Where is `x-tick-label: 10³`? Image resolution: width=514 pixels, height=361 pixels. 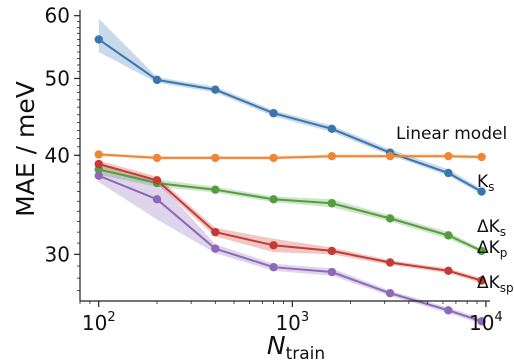 x-tick-label: 10³ is located at coordinates (292, 322).